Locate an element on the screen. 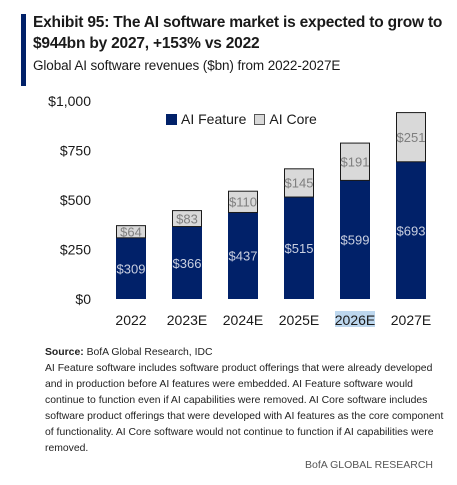 Image resolution: width=457 pixels, height=485 pixels. x-tick-label: 2024E is located at coordinates (243, 320).